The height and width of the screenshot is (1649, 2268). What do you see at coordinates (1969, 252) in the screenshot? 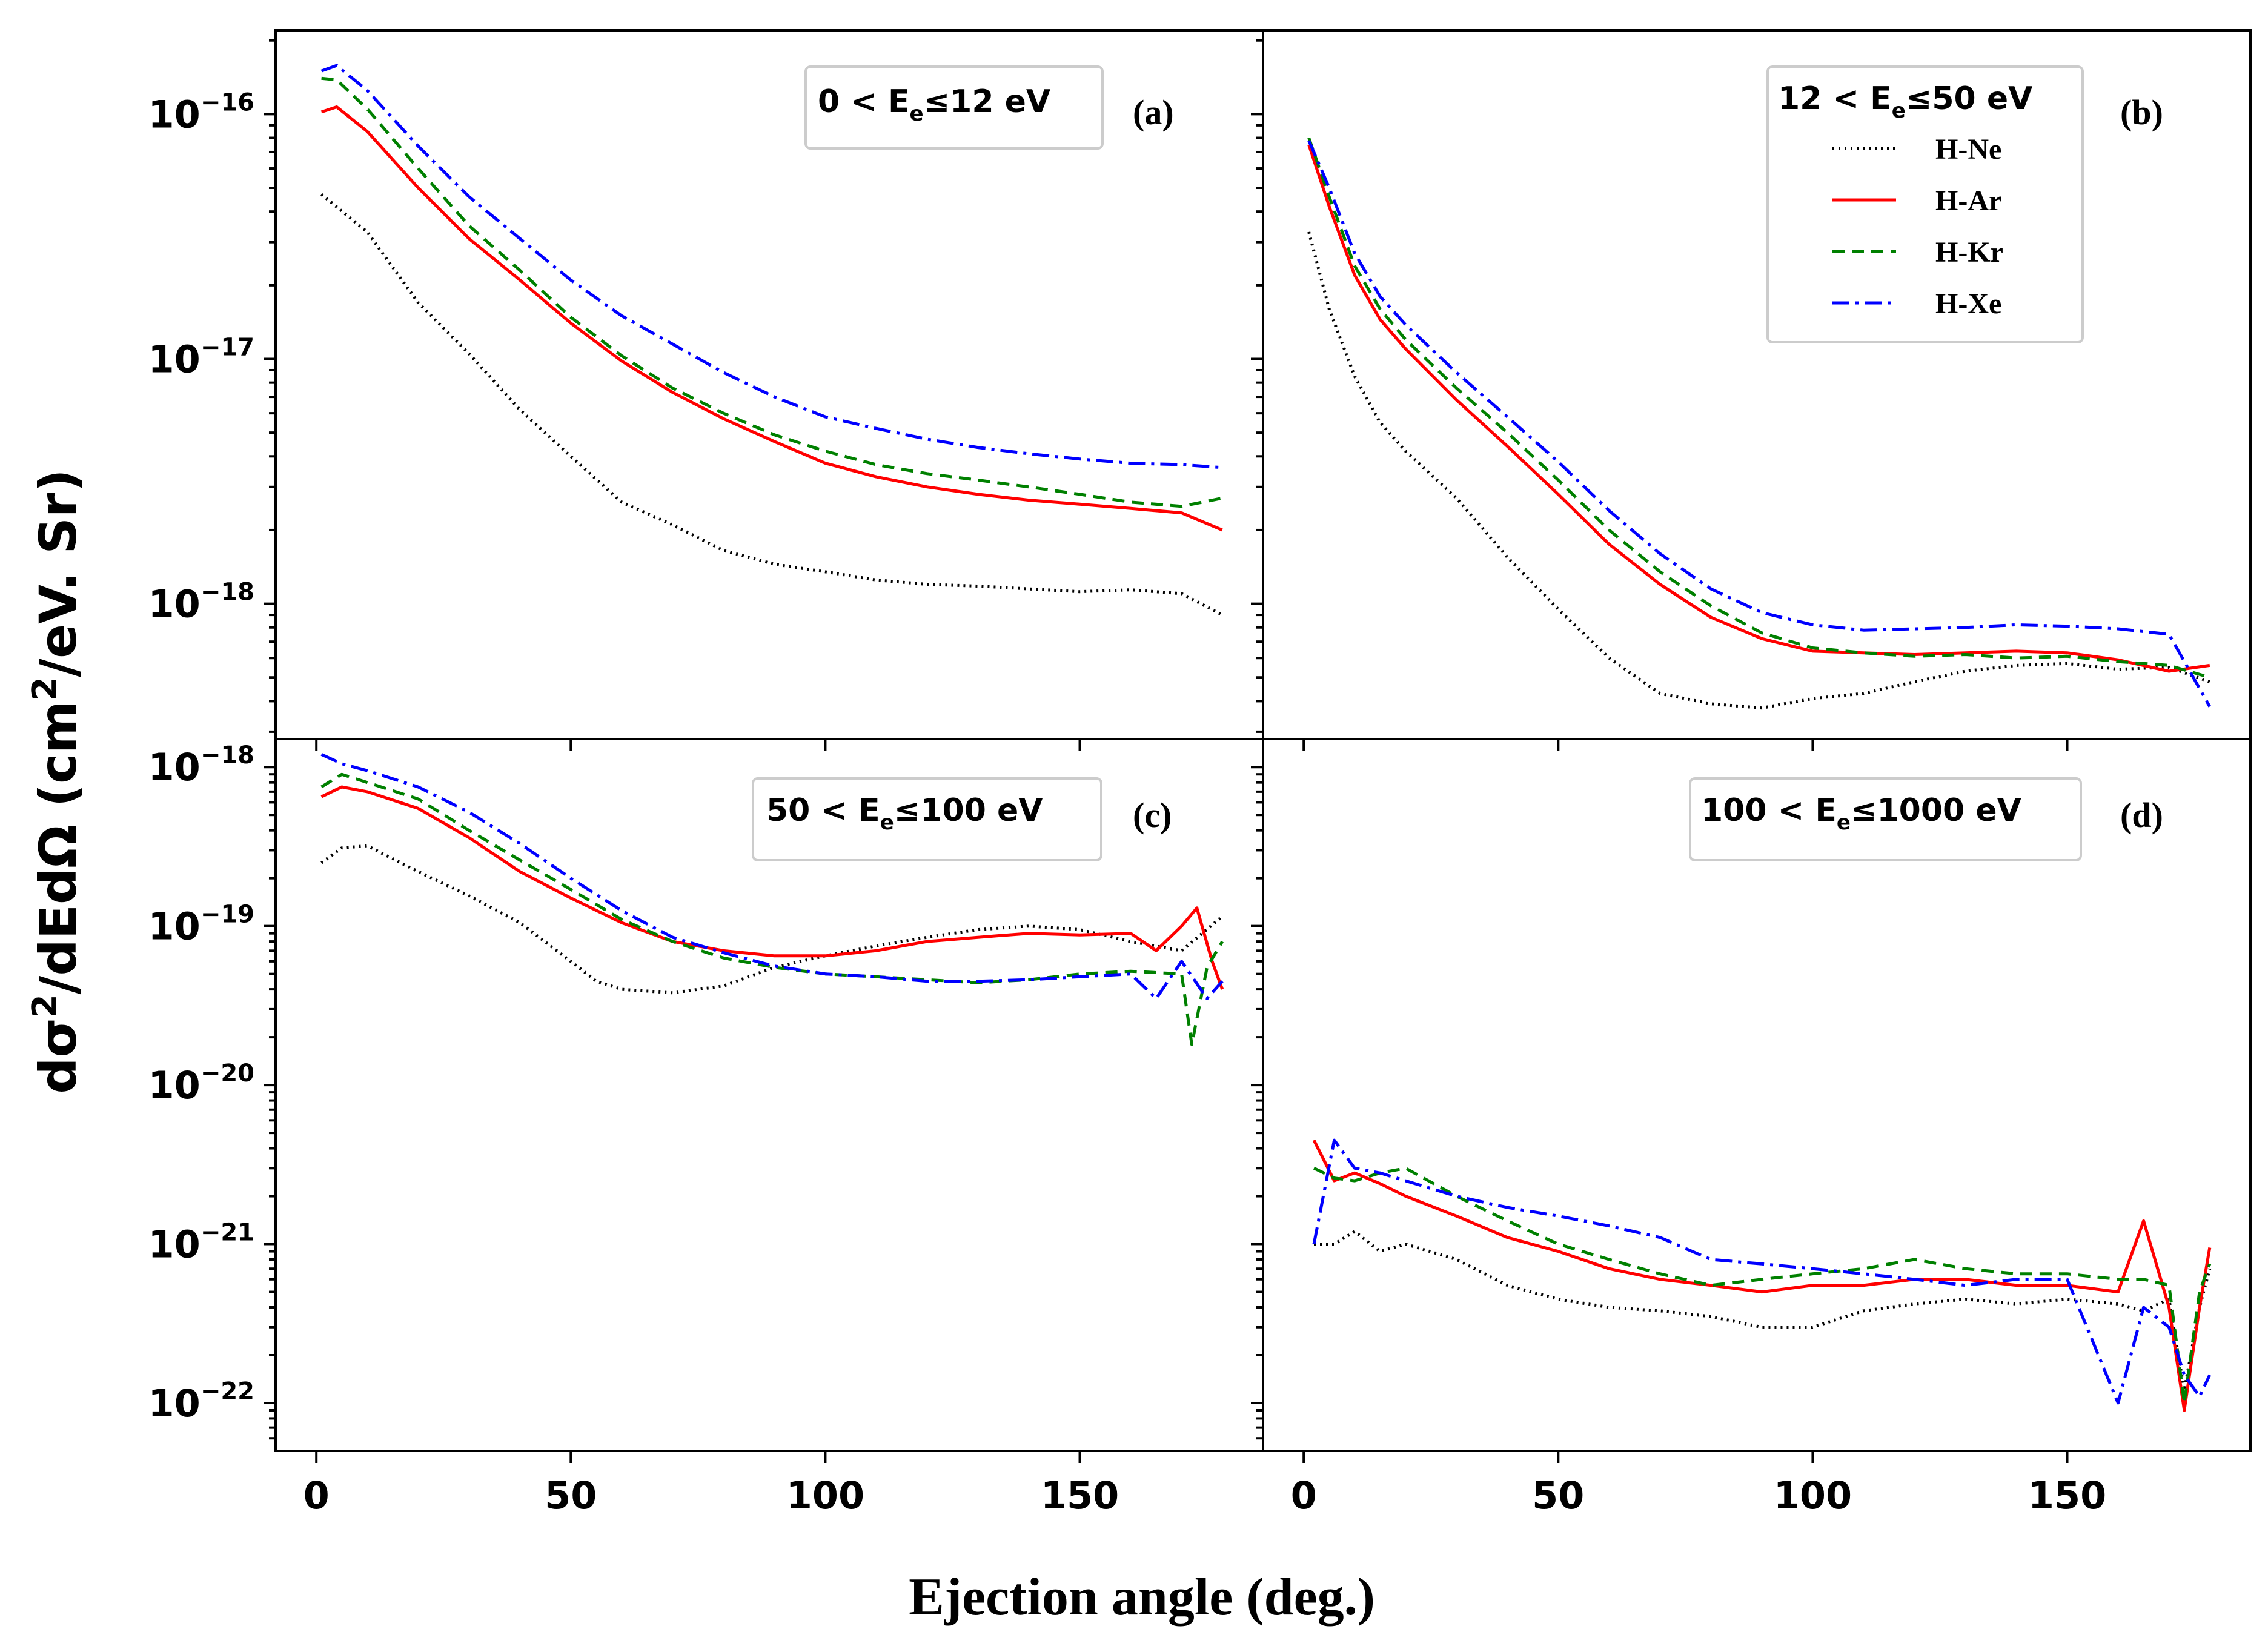
I see `legend-label-kr: H-Kr` at bounding box center [1969, 252].